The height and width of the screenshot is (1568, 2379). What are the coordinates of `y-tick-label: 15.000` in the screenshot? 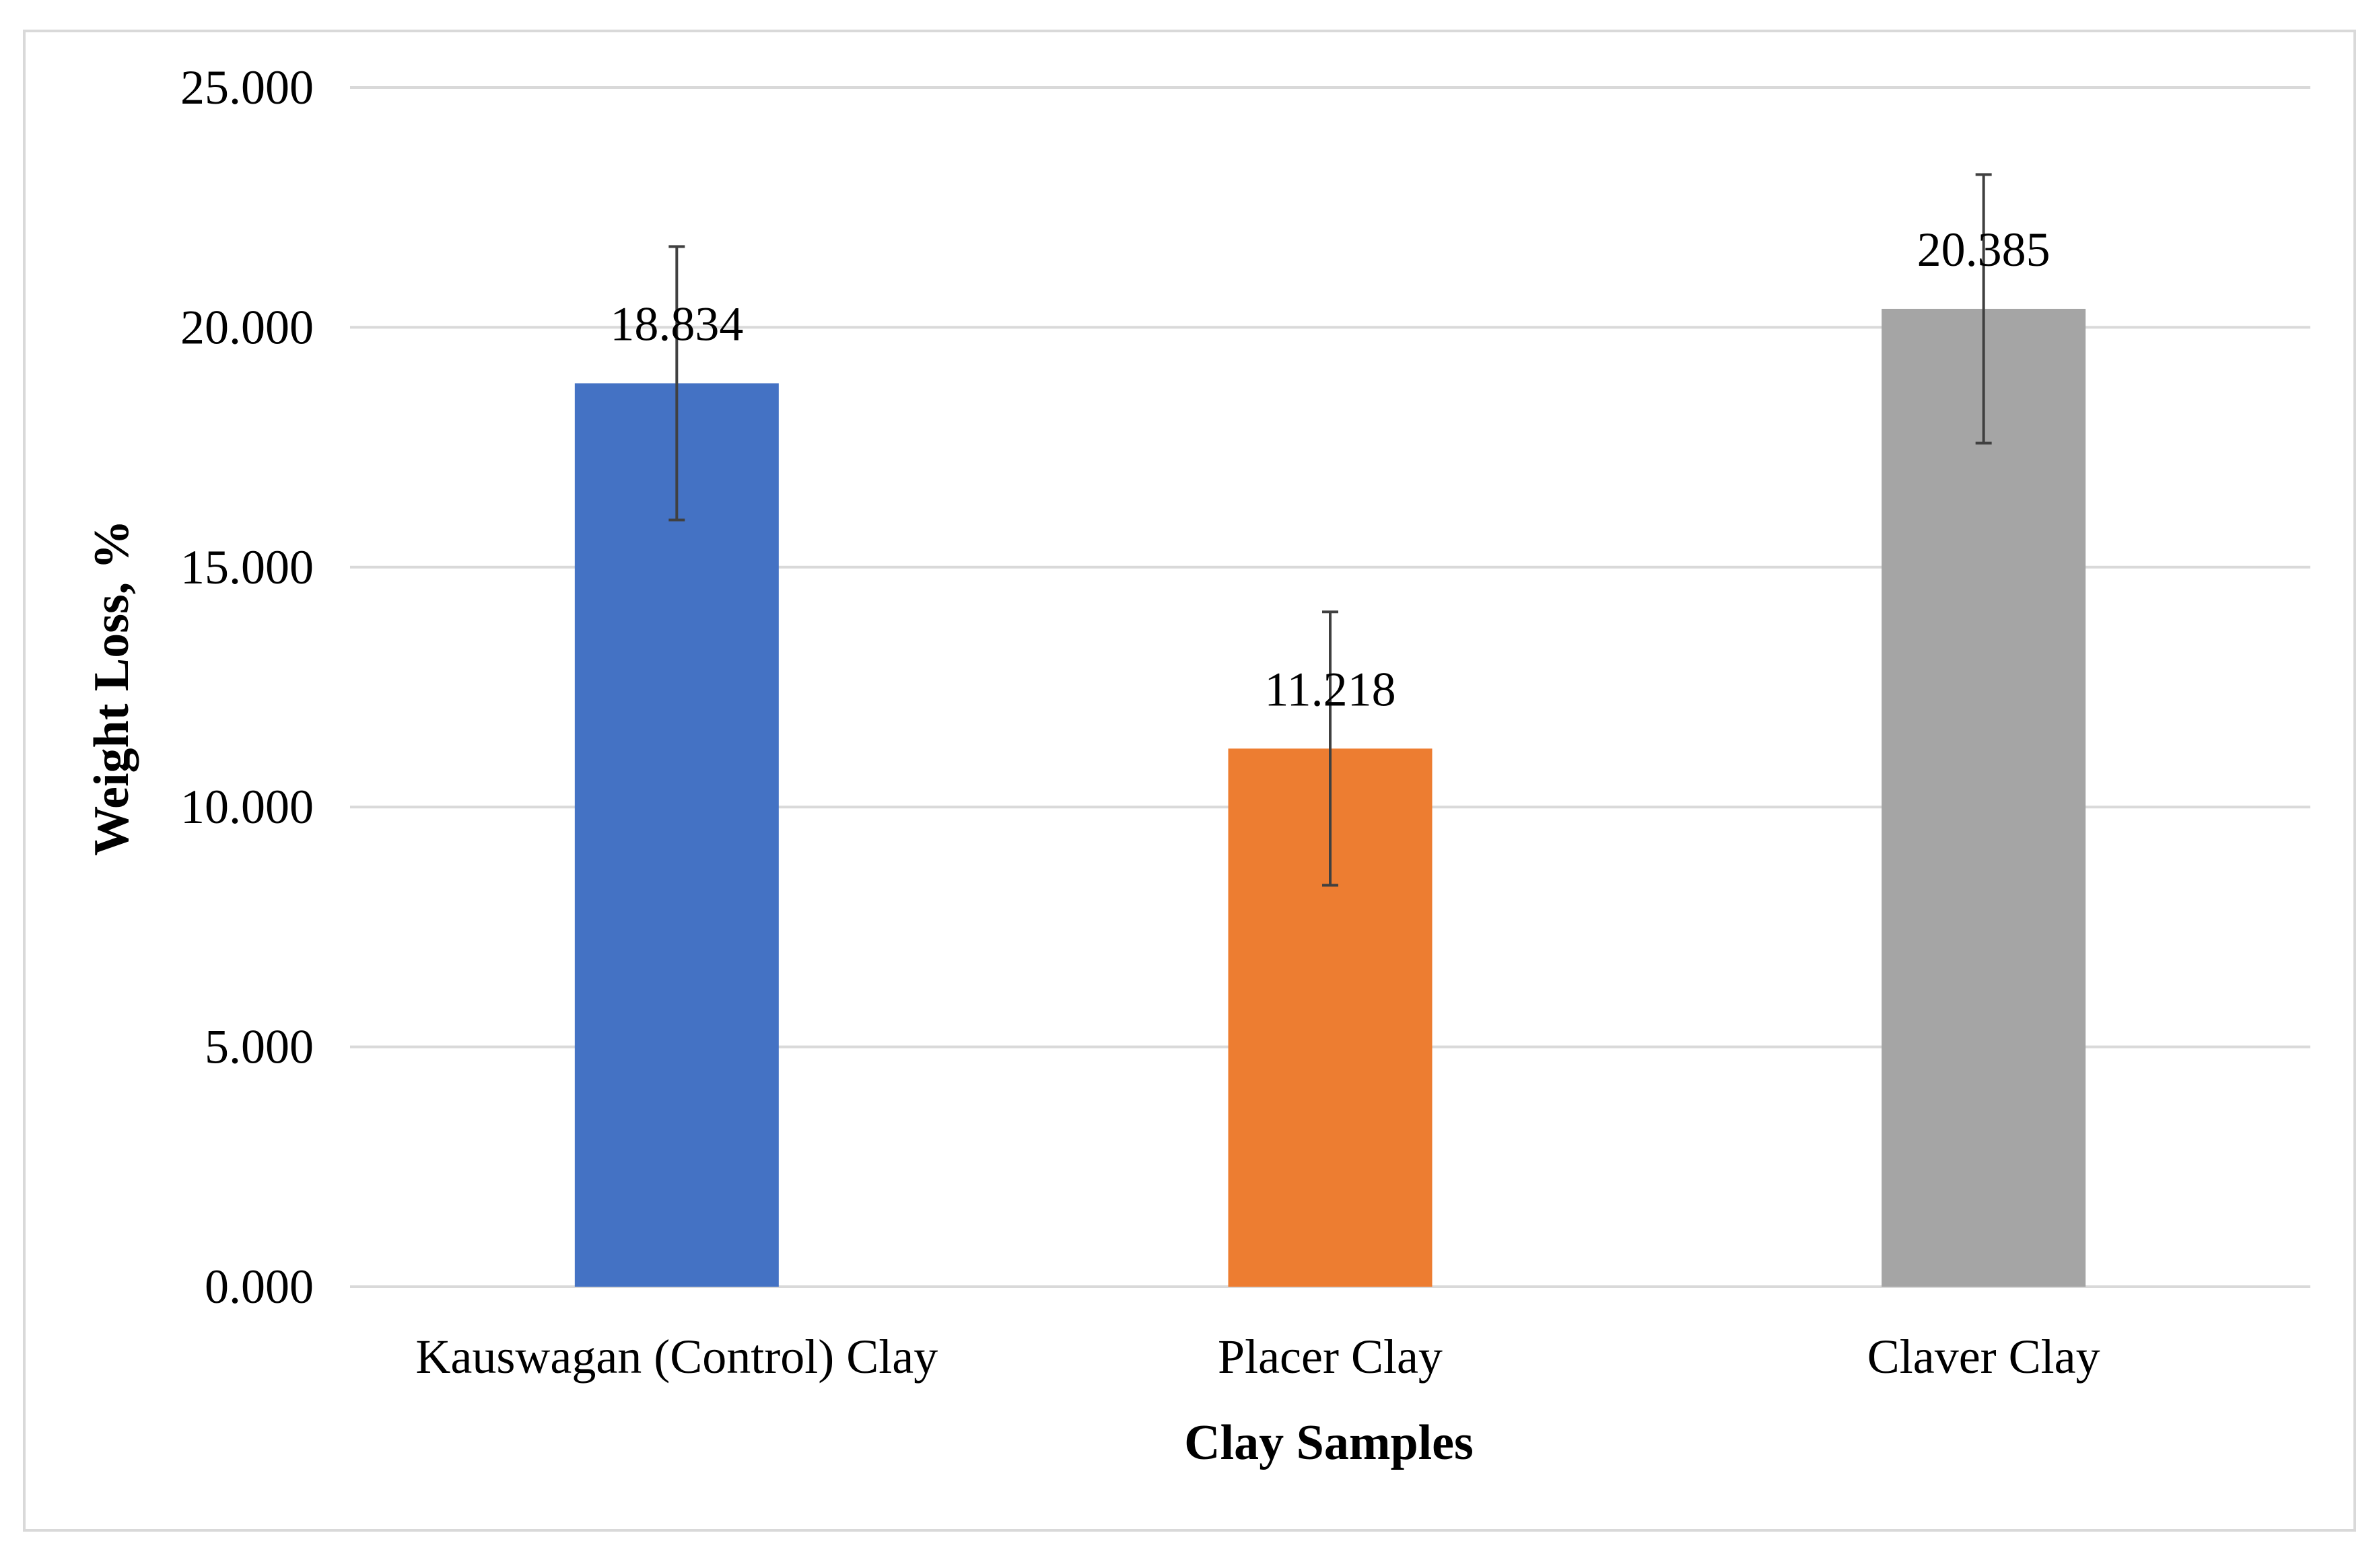 It's located at (247, 567).